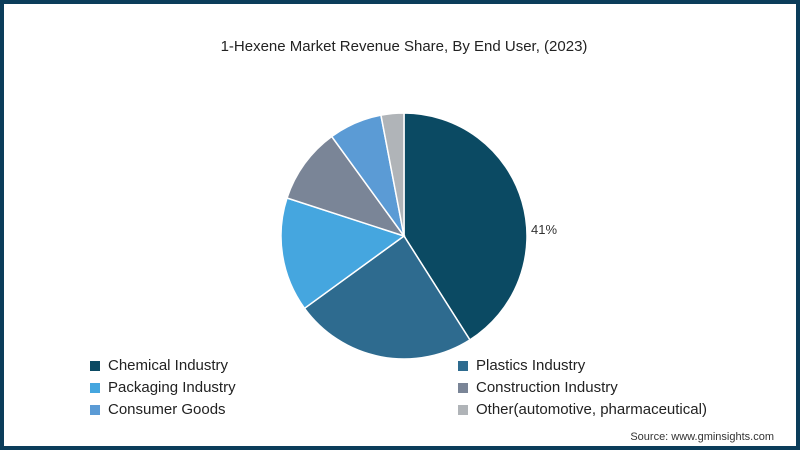 This screenshot has width=800, height=454. What do you see at coordinates (158, 409) in the screenshot?
I see `legend-item-consumer-goods: Consumer Goods` at bounding box center [158, 409].